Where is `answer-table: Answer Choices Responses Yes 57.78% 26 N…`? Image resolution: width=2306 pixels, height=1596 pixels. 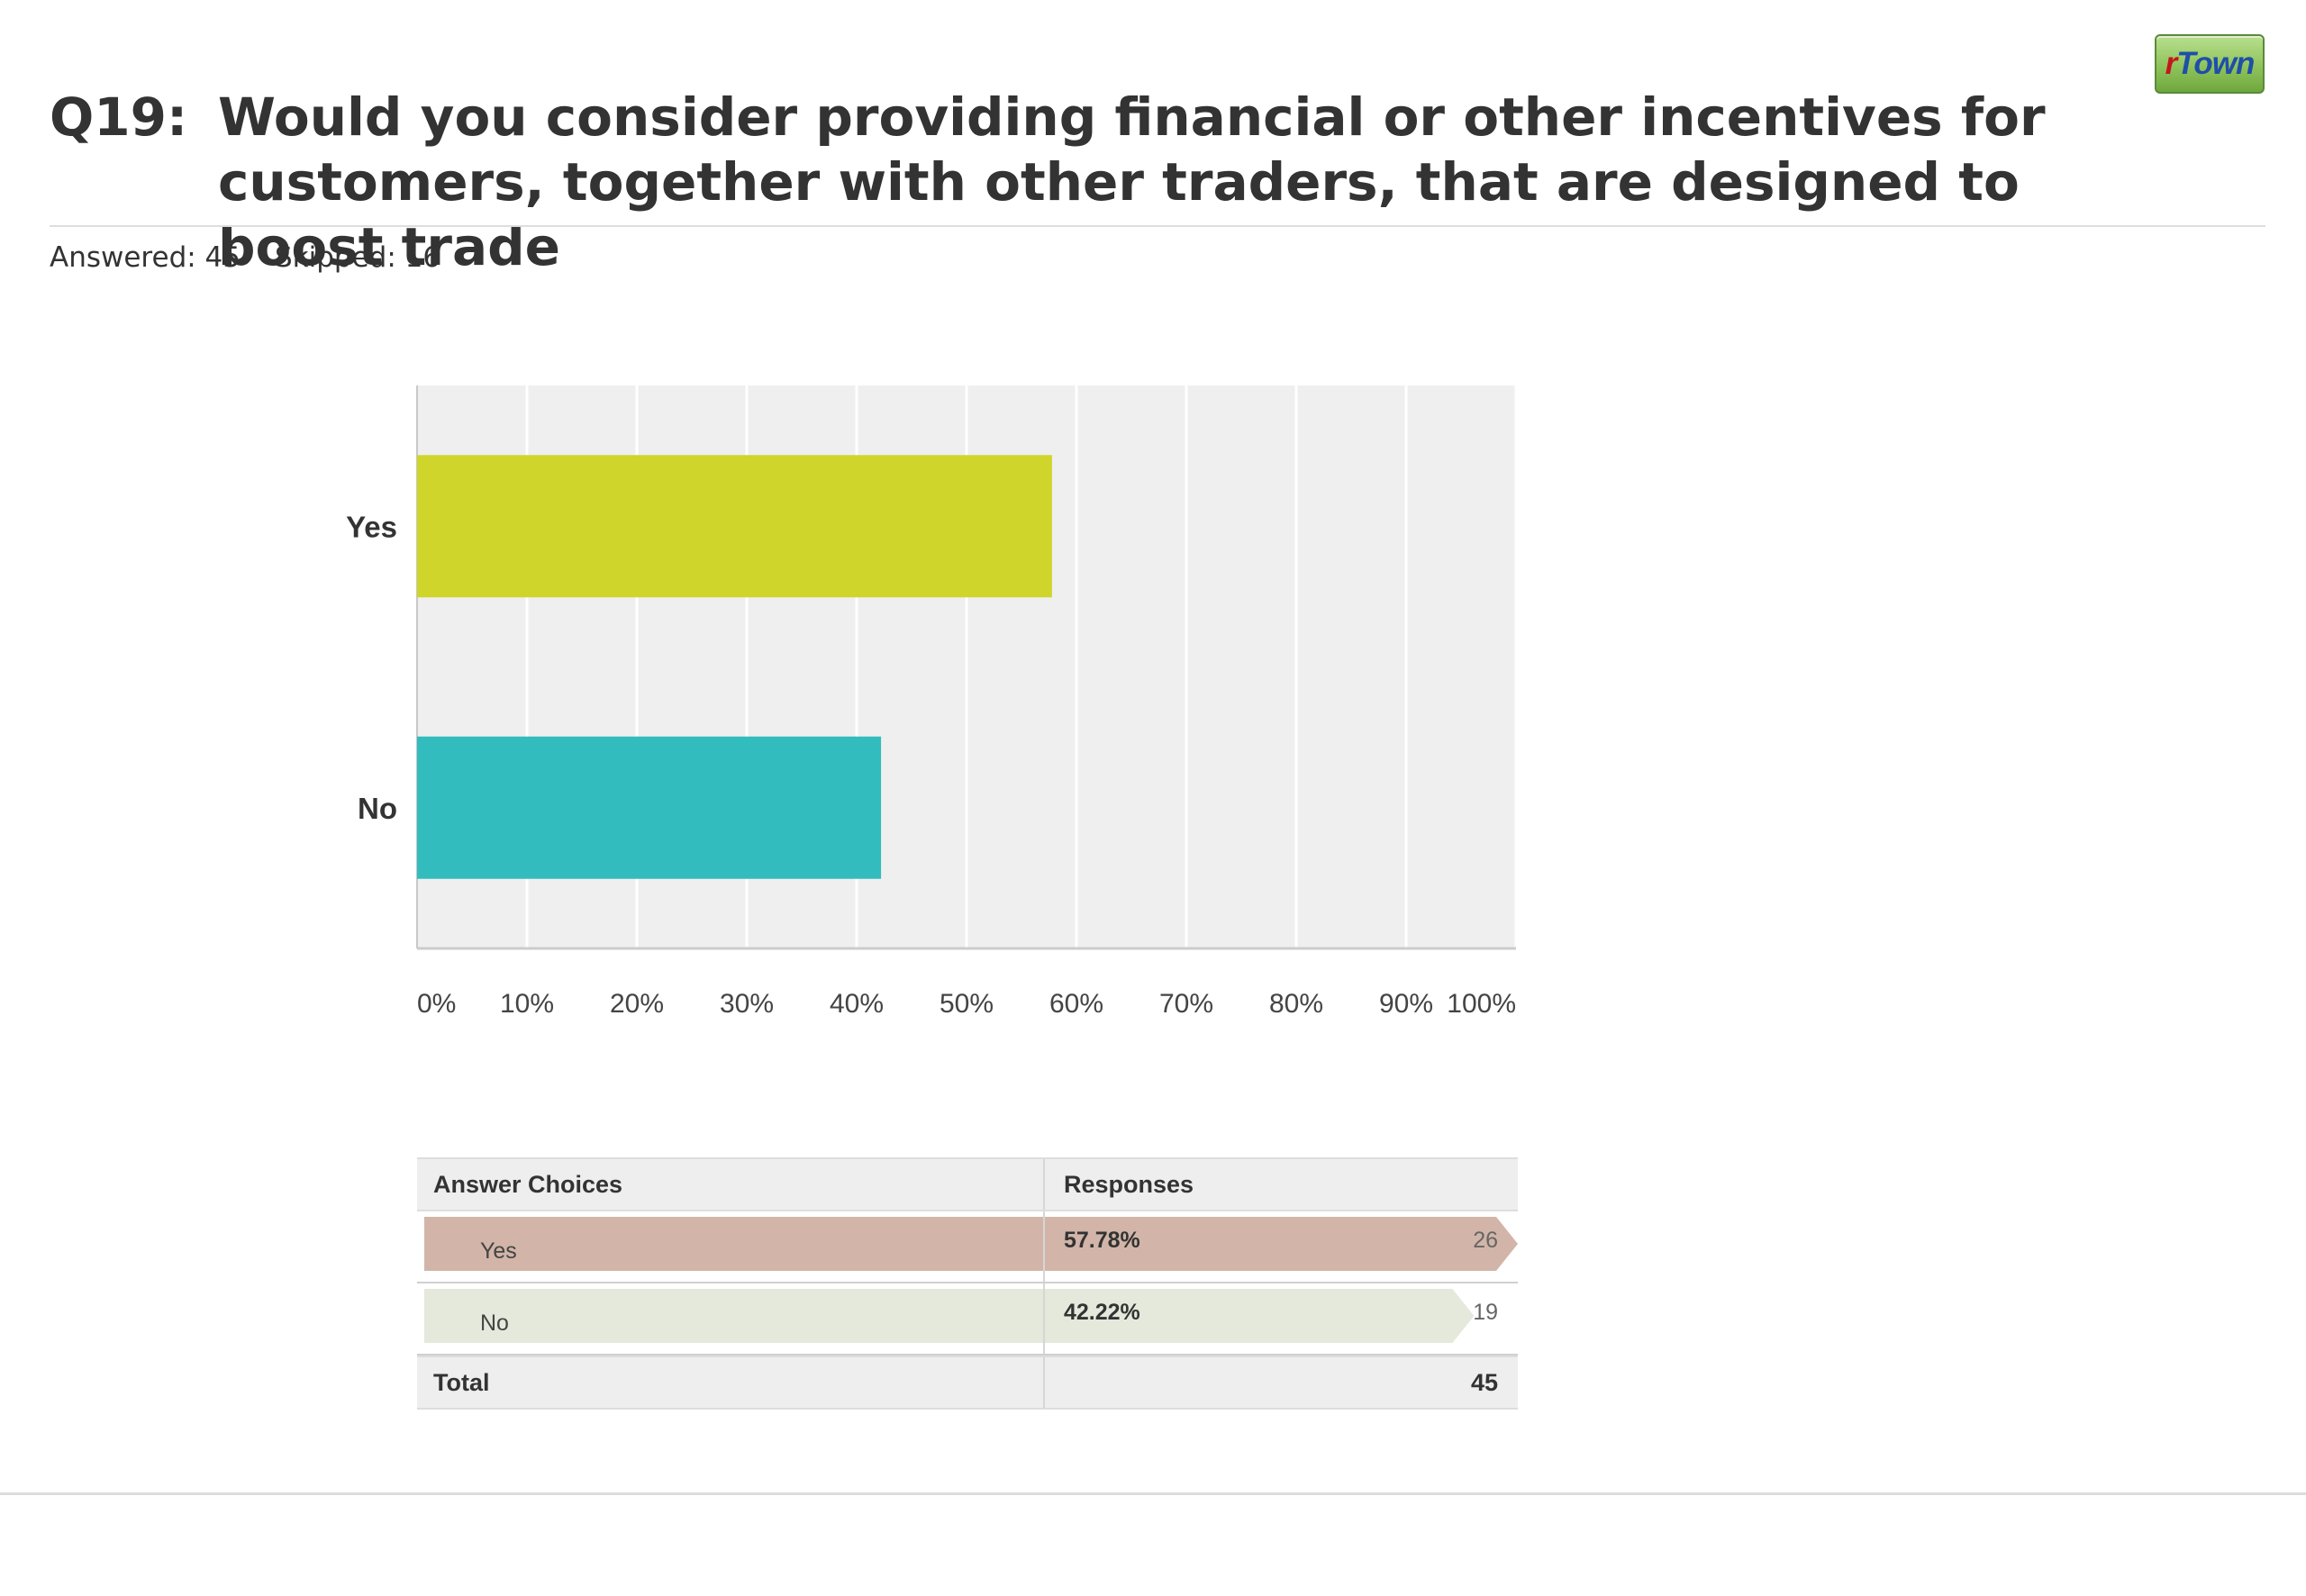
answer-table: Answer Choices Responses Yes 57.78% 26 N… is located at coordinates (967, 1283).